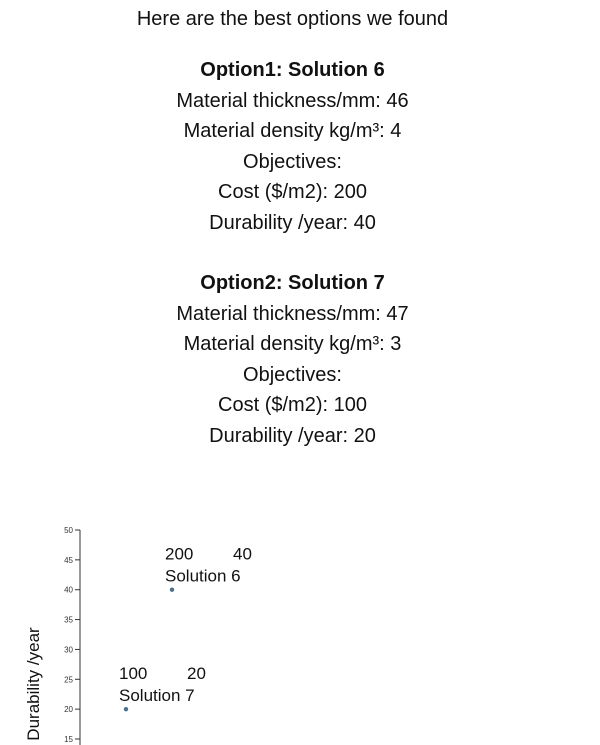  What do you see at coordinates (68, 679) in the screenshot?
I see `y-tick-label: 25` at bounding box center [68, 679].